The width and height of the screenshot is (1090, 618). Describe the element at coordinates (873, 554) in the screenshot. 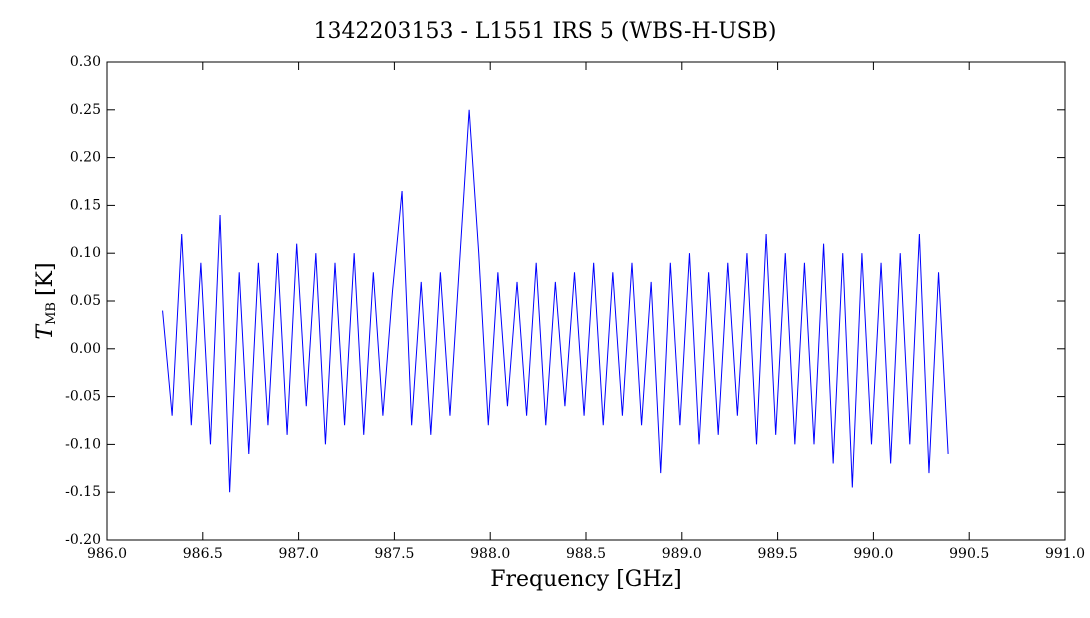

I see `x-tick-label: 990.0` at that location.